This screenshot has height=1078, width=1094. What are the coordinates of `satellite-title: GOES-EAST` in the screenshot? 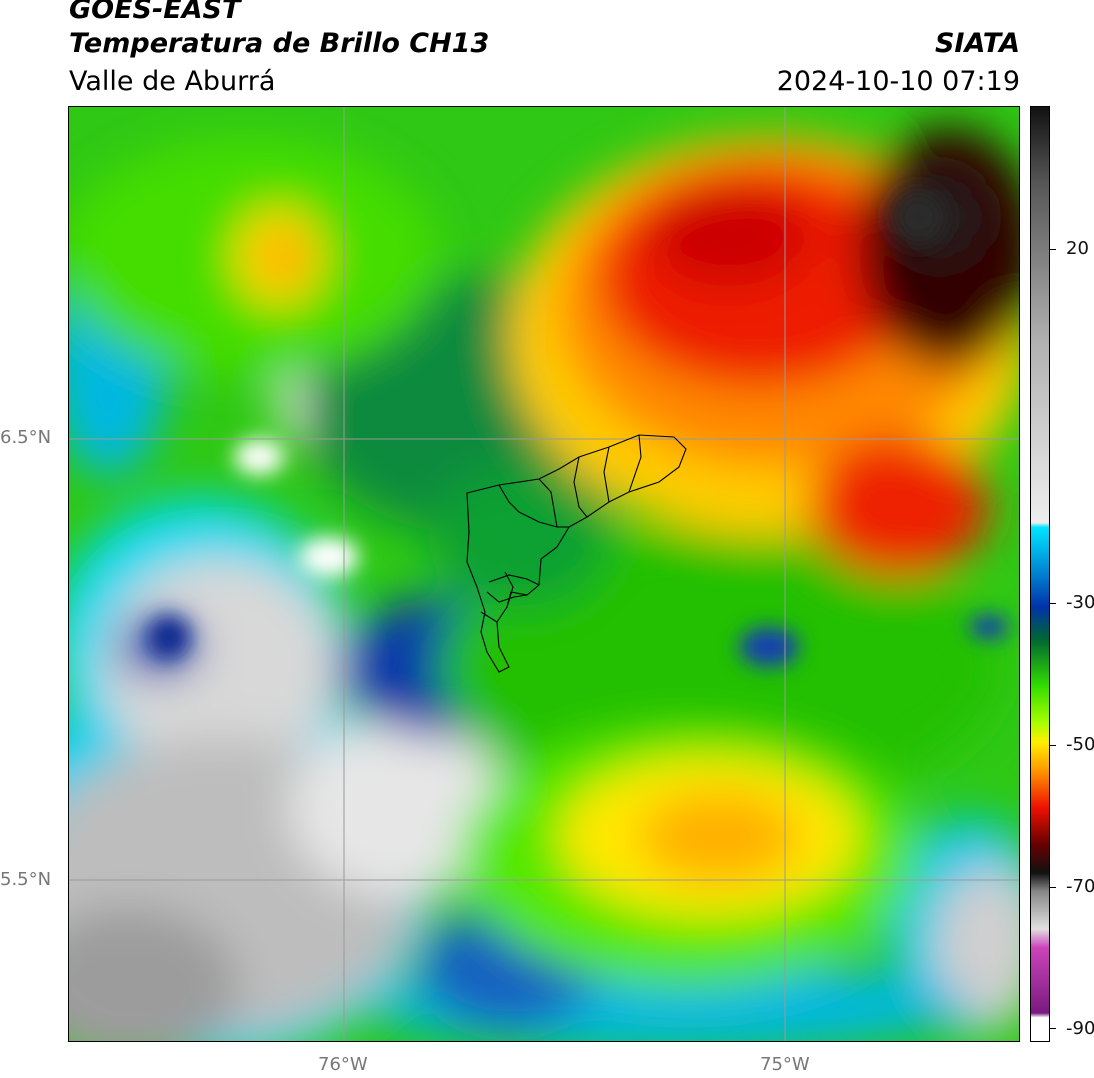 It's located at (155, 12).